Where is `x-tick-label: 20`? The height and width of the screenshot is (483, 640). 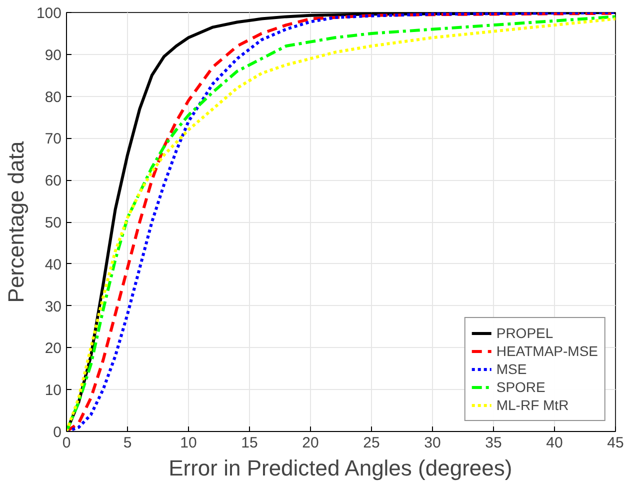
x-tick-label: 20 is located at coordinates (310, 443).